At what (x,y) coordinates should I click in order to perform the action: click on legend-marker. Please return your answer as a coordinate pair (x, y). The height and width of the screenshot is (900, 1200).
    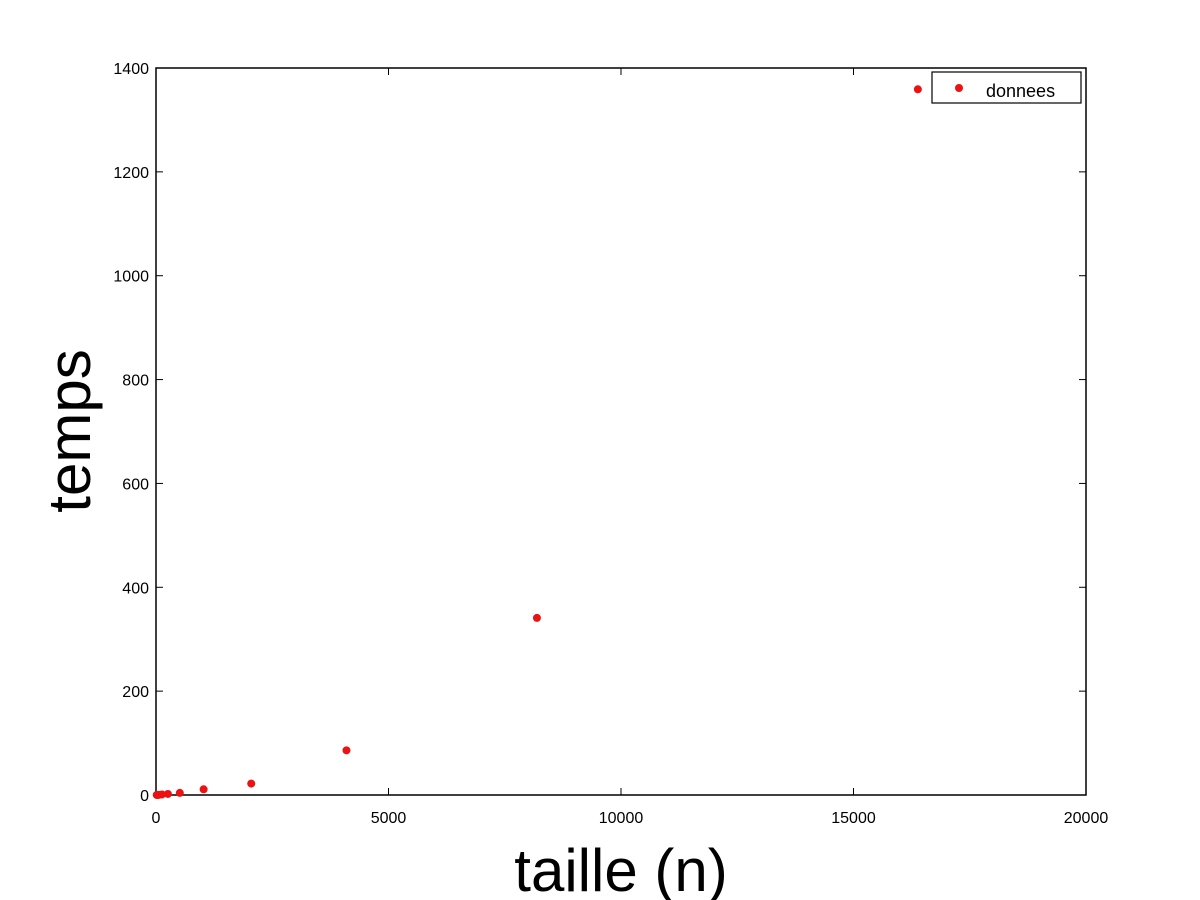
    Looking at the image, I should click on (959, 88).